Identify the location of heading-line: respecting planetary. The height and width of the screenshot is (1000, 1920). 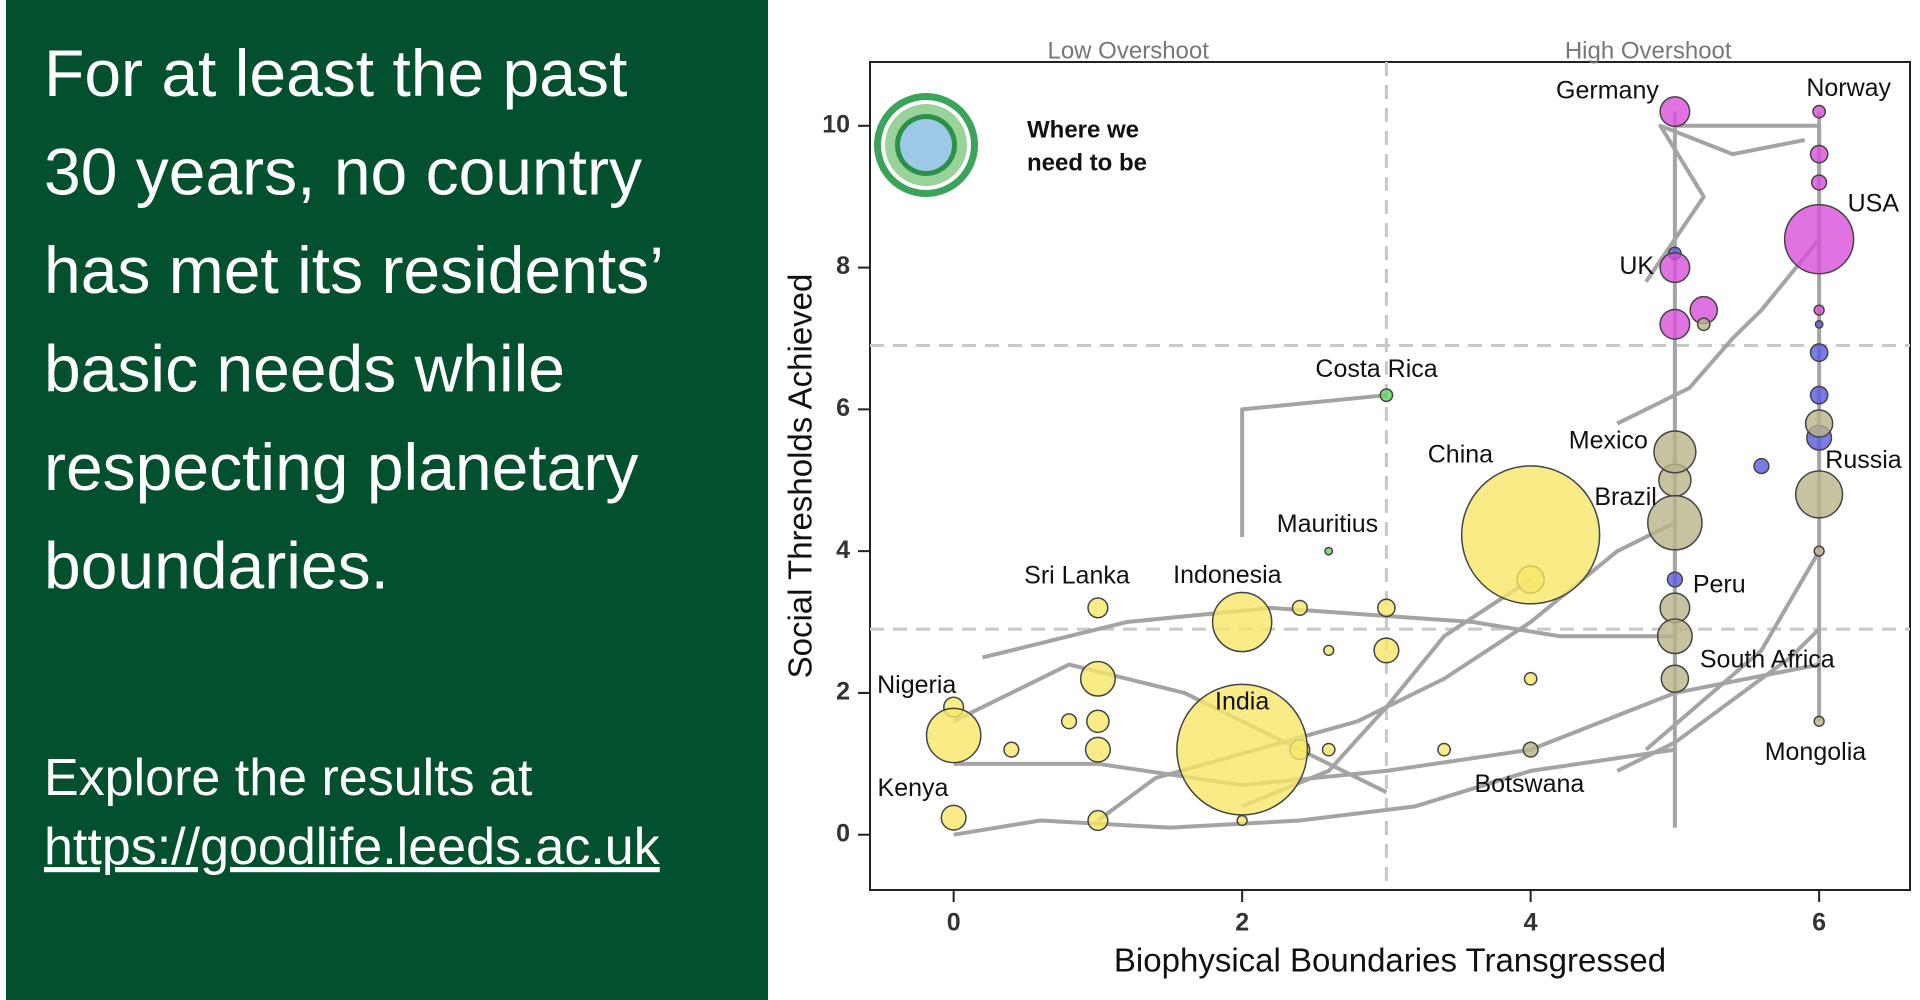
(341, 467).